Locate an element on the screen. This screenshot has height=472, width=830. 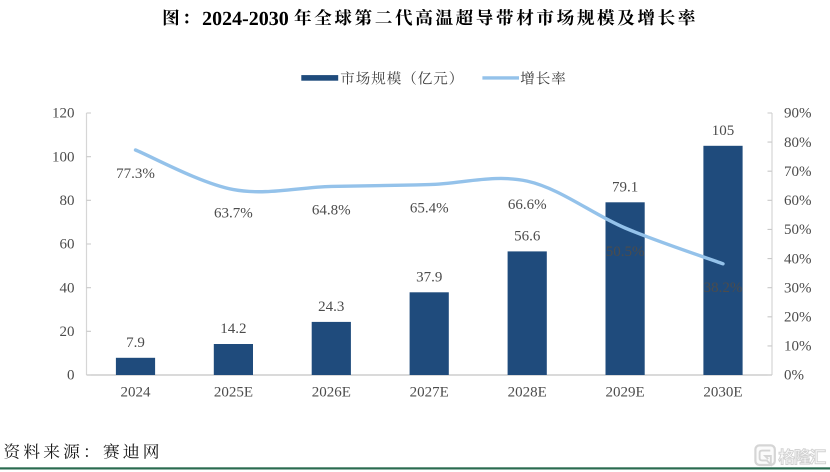
svg-text: 2029E is located at coordinates (625, 393).